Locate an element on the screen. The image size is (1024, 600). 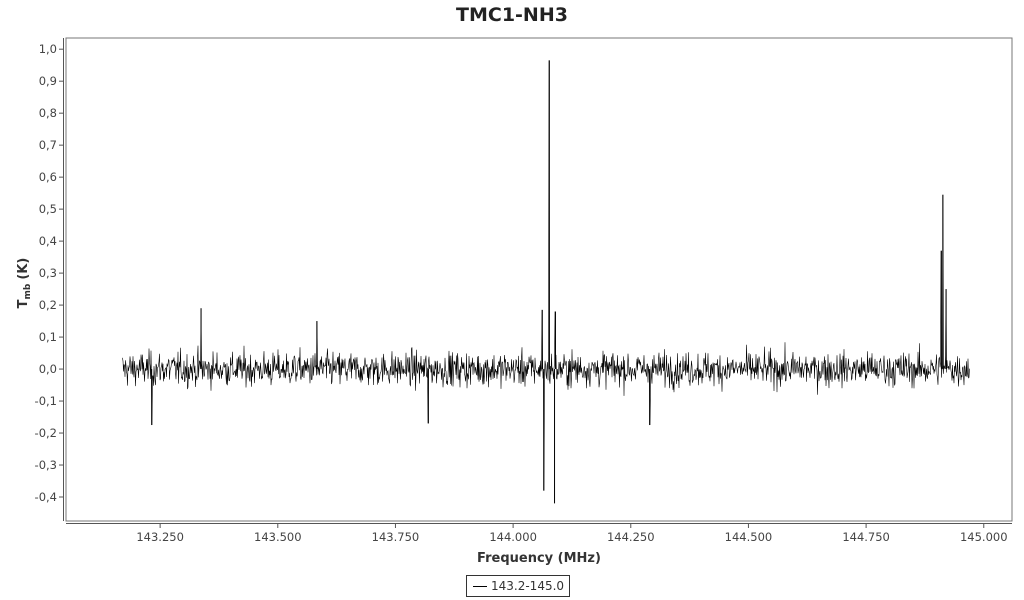
y-tick-label: 0,2 is located at coordinates (48, 305).